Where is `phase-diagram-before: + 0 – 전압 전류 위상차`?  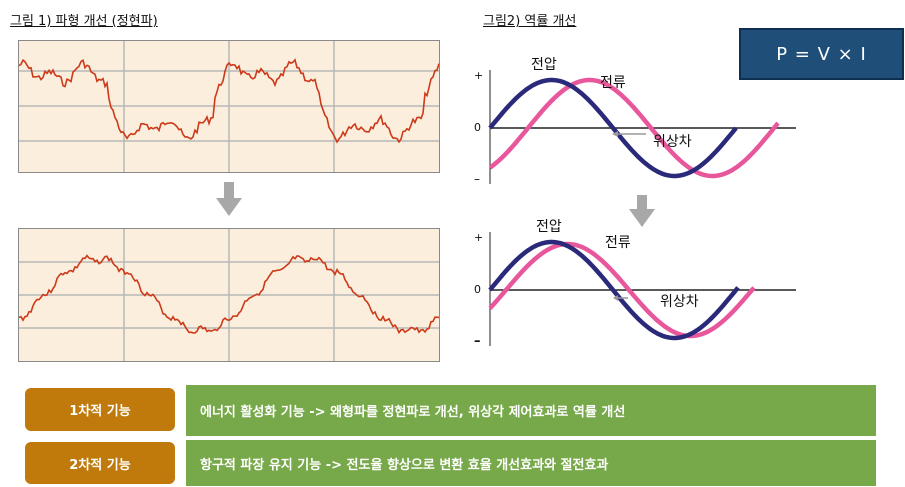
phase-diagram-before: + 0 – 전압 전류 위상차 is located at coordinates (635, 121).